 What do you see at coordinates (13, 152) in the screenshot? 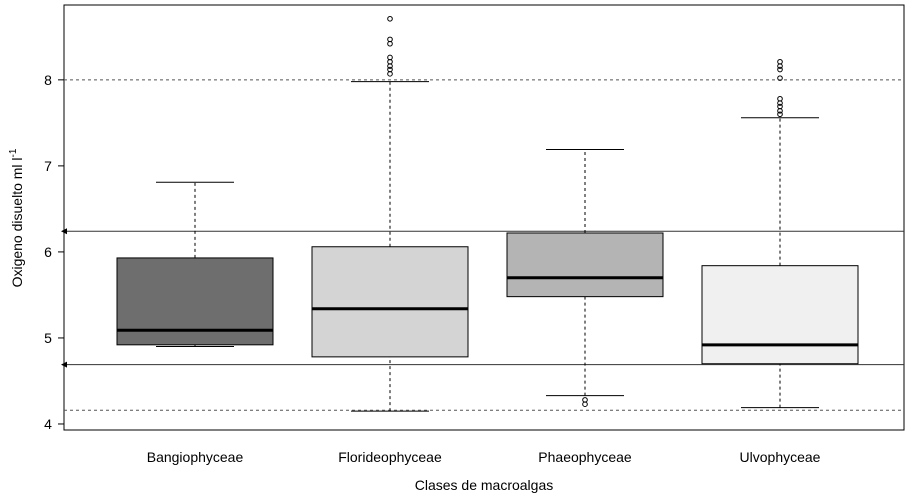
I see `y-axis-label-sup: -1` at bounding box center [13, 152].